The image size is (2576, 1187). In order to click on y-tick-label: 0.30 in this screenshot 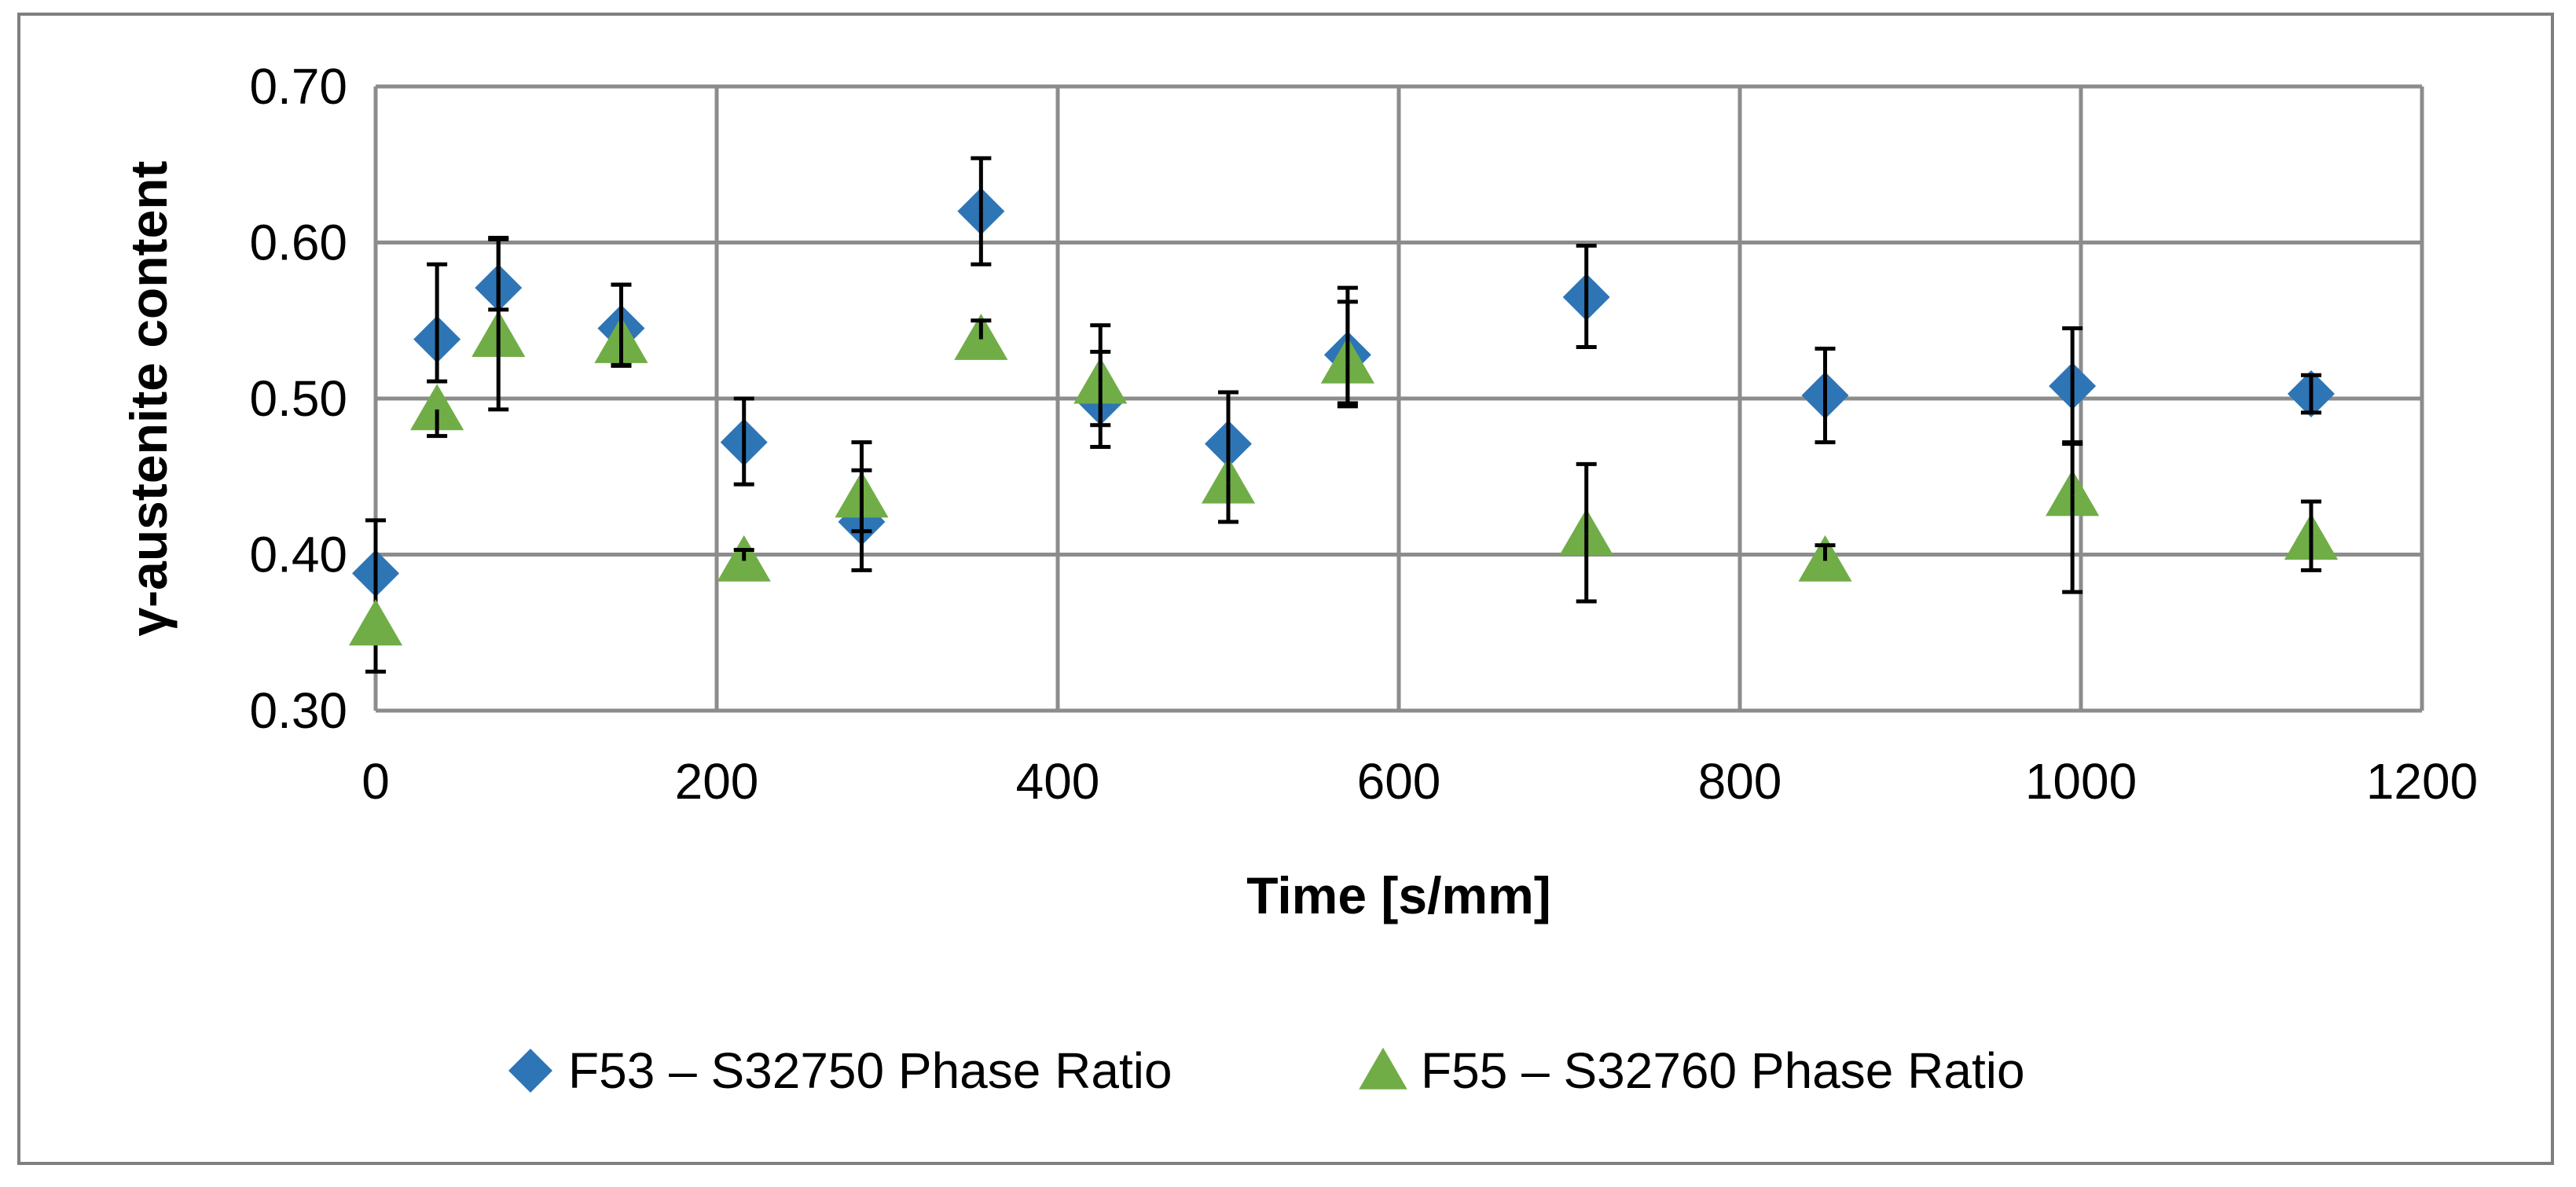, I will do `click(298, 710)`.